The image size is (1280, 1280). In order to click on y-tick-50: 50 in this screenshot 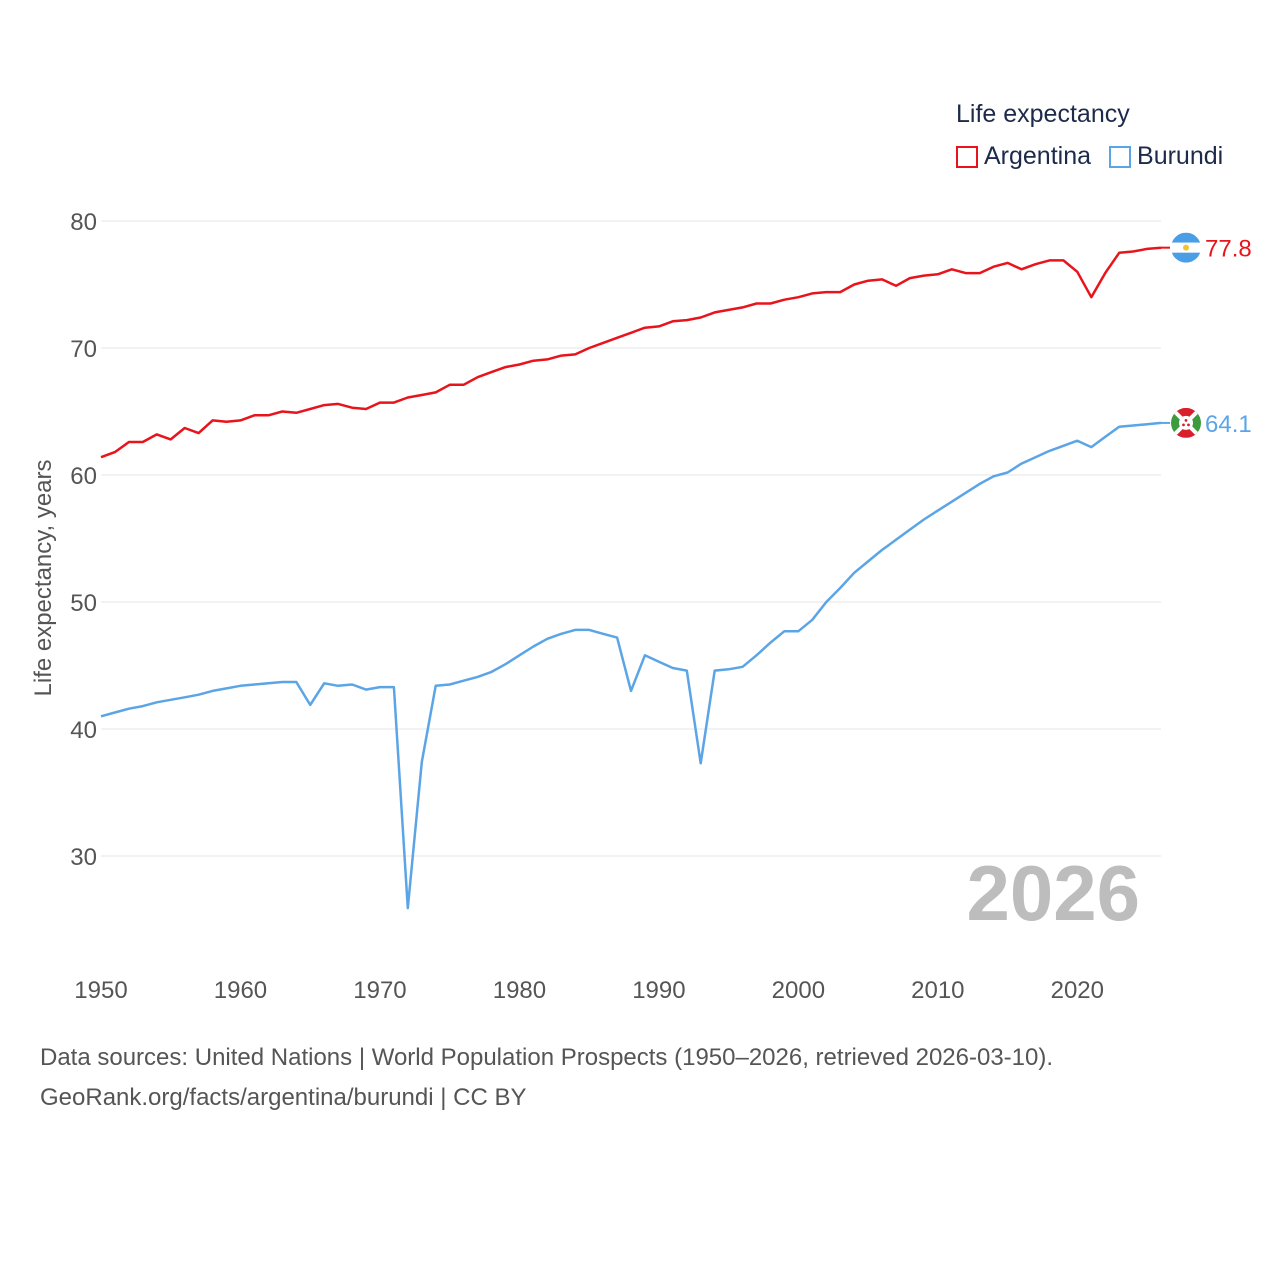, I will do `click(83, 603)`.